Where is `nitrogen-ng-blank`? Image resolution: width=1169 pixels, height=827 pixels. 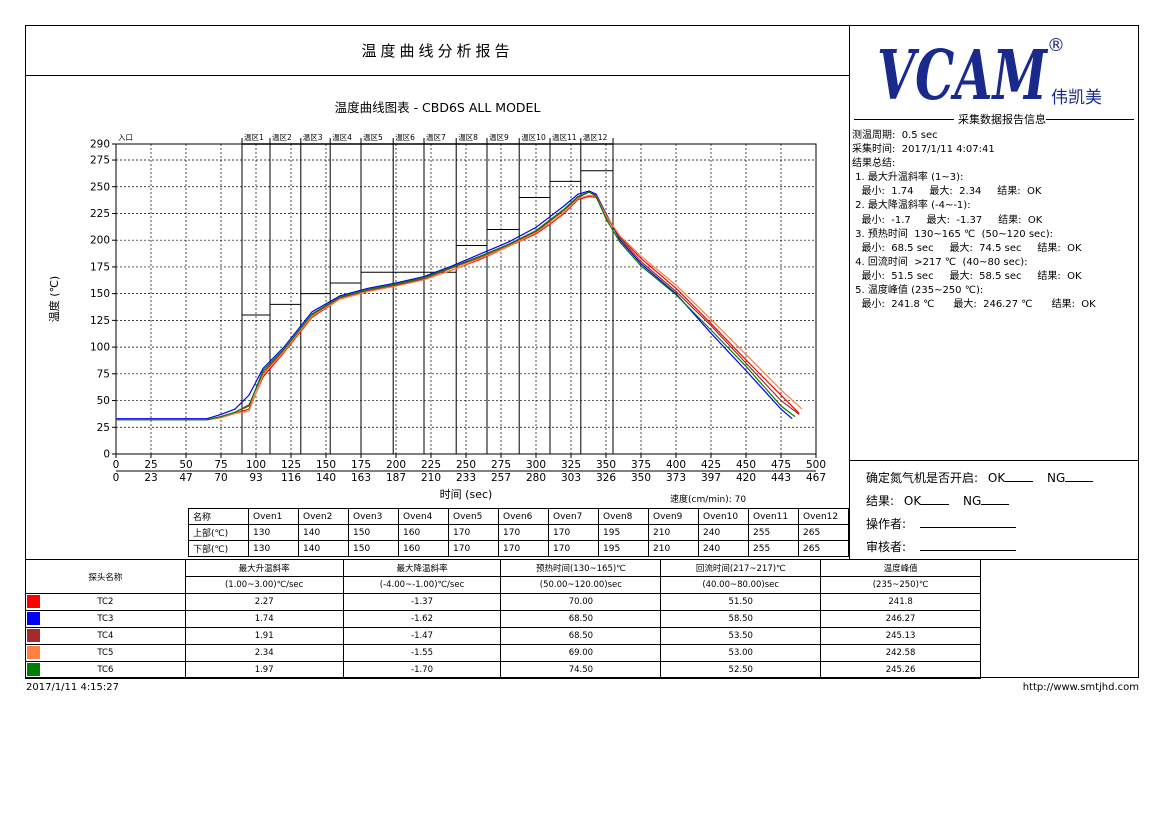 nitrogen-ng-blank is located at coordinates (1079, 475).